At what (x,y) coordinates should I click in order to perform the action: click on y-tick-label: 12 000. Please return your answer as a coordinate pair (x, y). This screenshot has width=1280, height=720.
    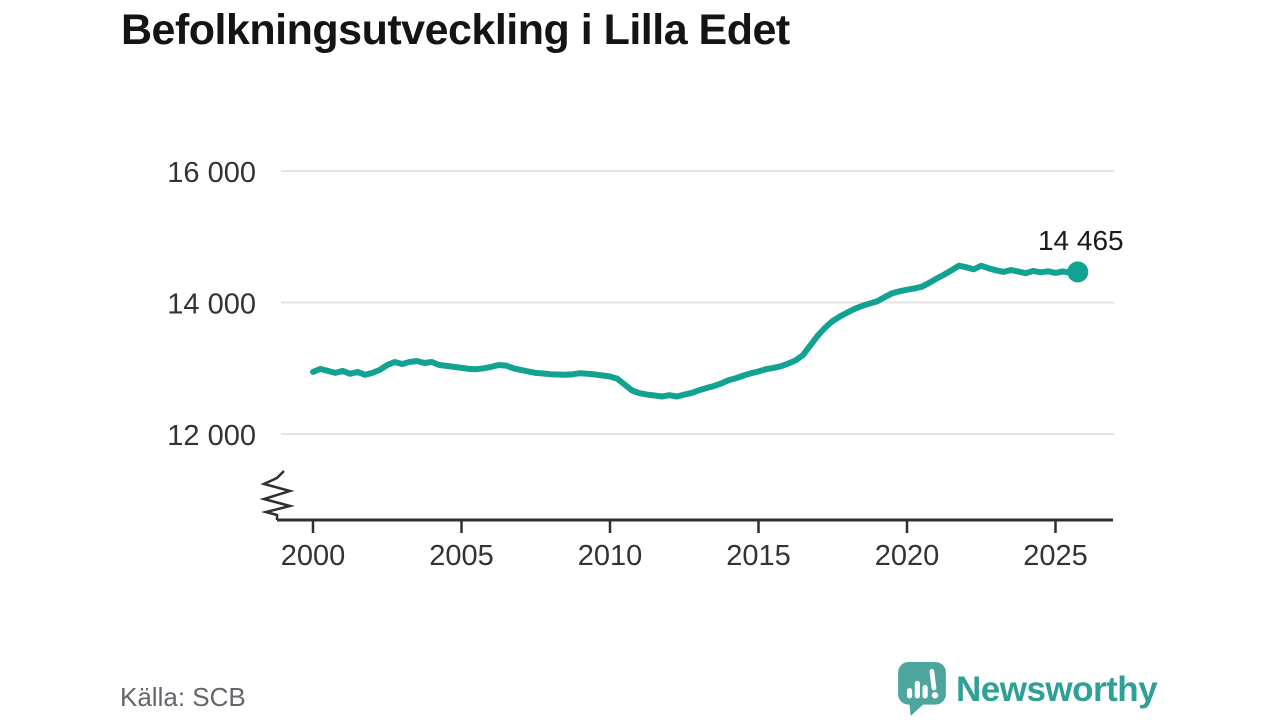
    Looking at the image, I should click on (211, 436).